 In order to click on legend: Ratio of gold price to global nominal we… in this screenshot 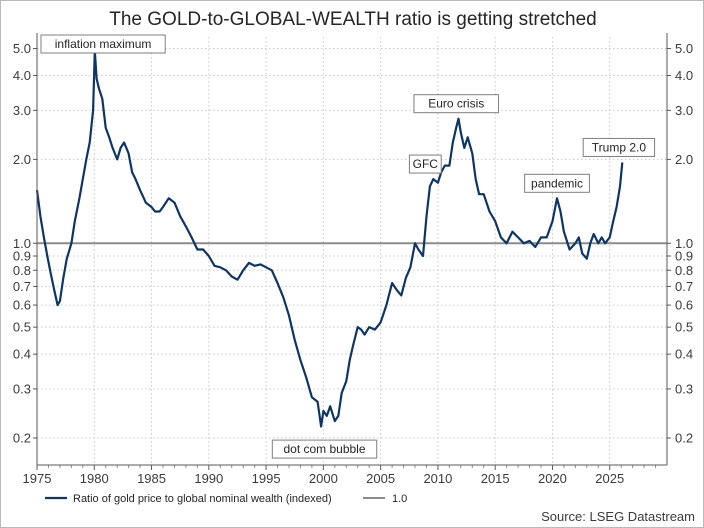, I will do `click(226, 499)`.